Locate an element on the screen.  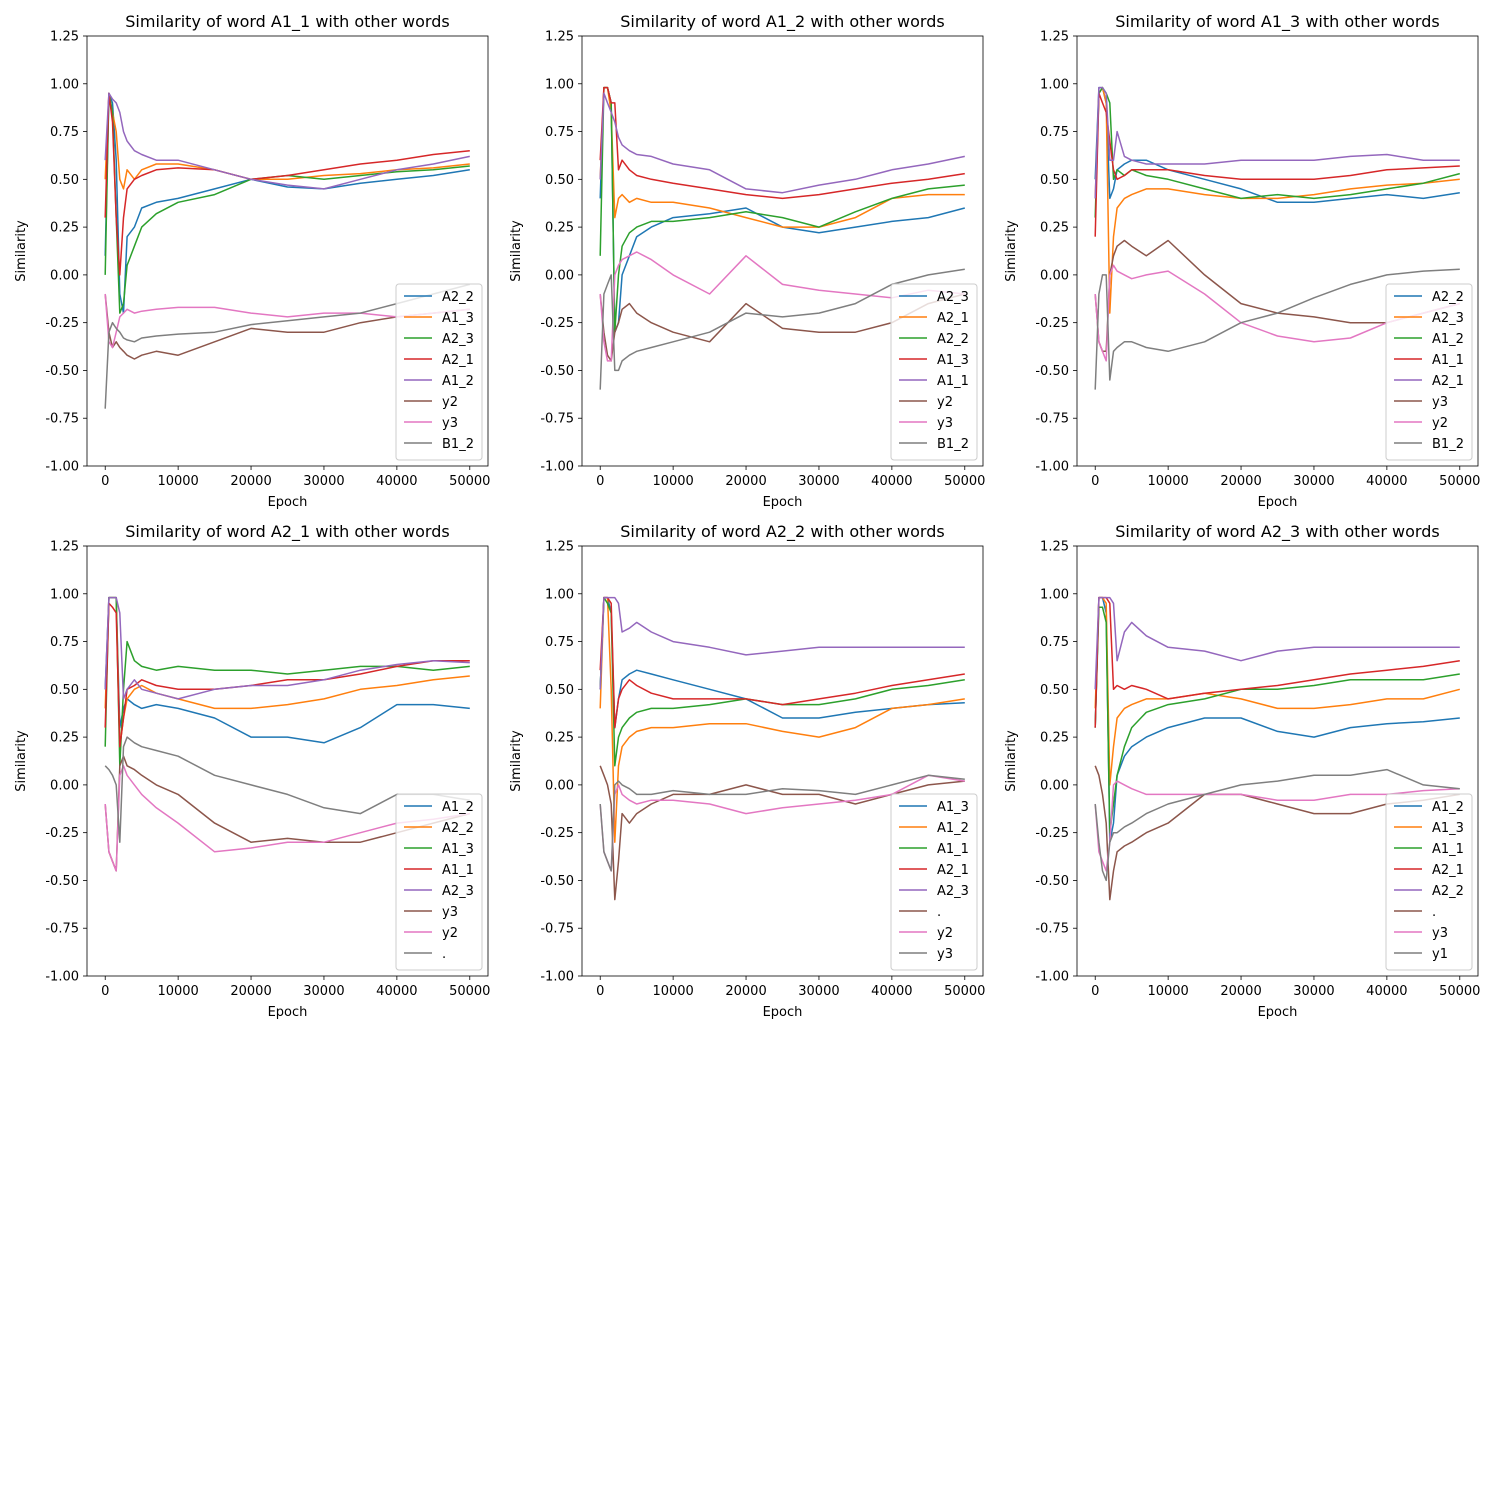
legend: A1_2 A1_3 A1_1 A2_1 A2_2. y3 y1 is located at coordinates (1429, 882).